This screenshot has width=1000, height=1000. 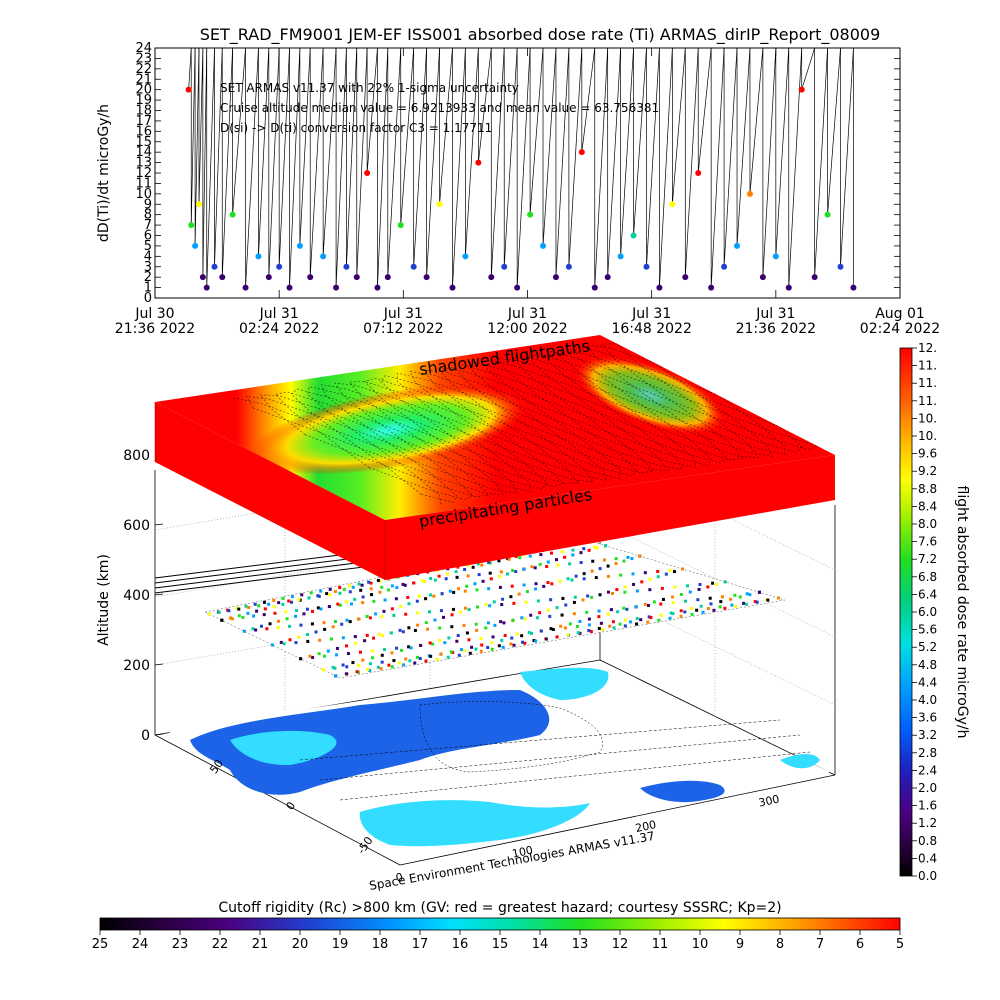 I want to click on map-ocean-region-west, so click(x=283, y=748).